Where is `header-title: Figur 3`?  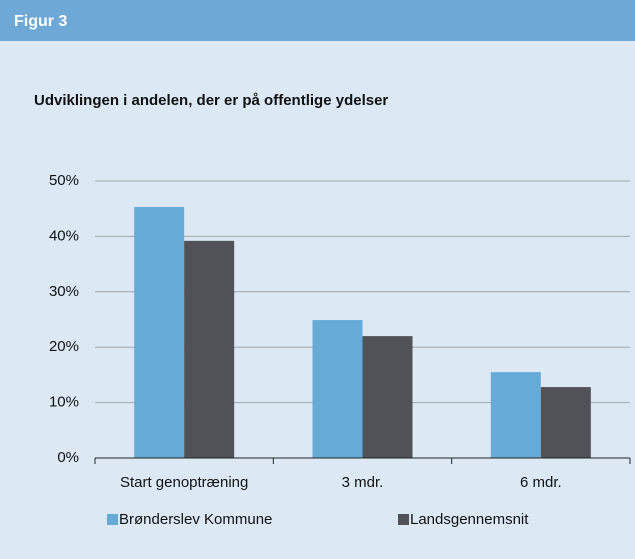
header-title: Figur 3 is located at coordinates (40, 21).